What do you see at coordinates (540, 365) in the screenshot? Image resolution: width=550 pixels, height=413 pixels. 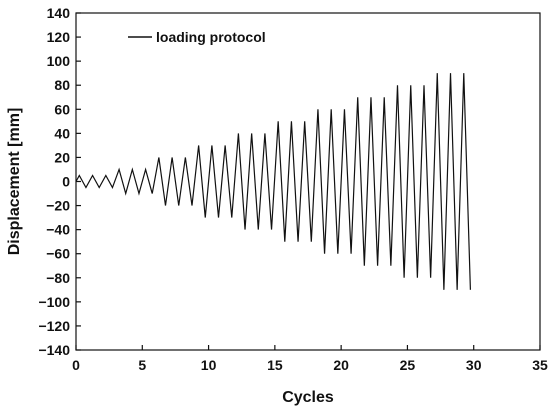 I see `x-tick-label: 35` at bounding box center [540, 365].